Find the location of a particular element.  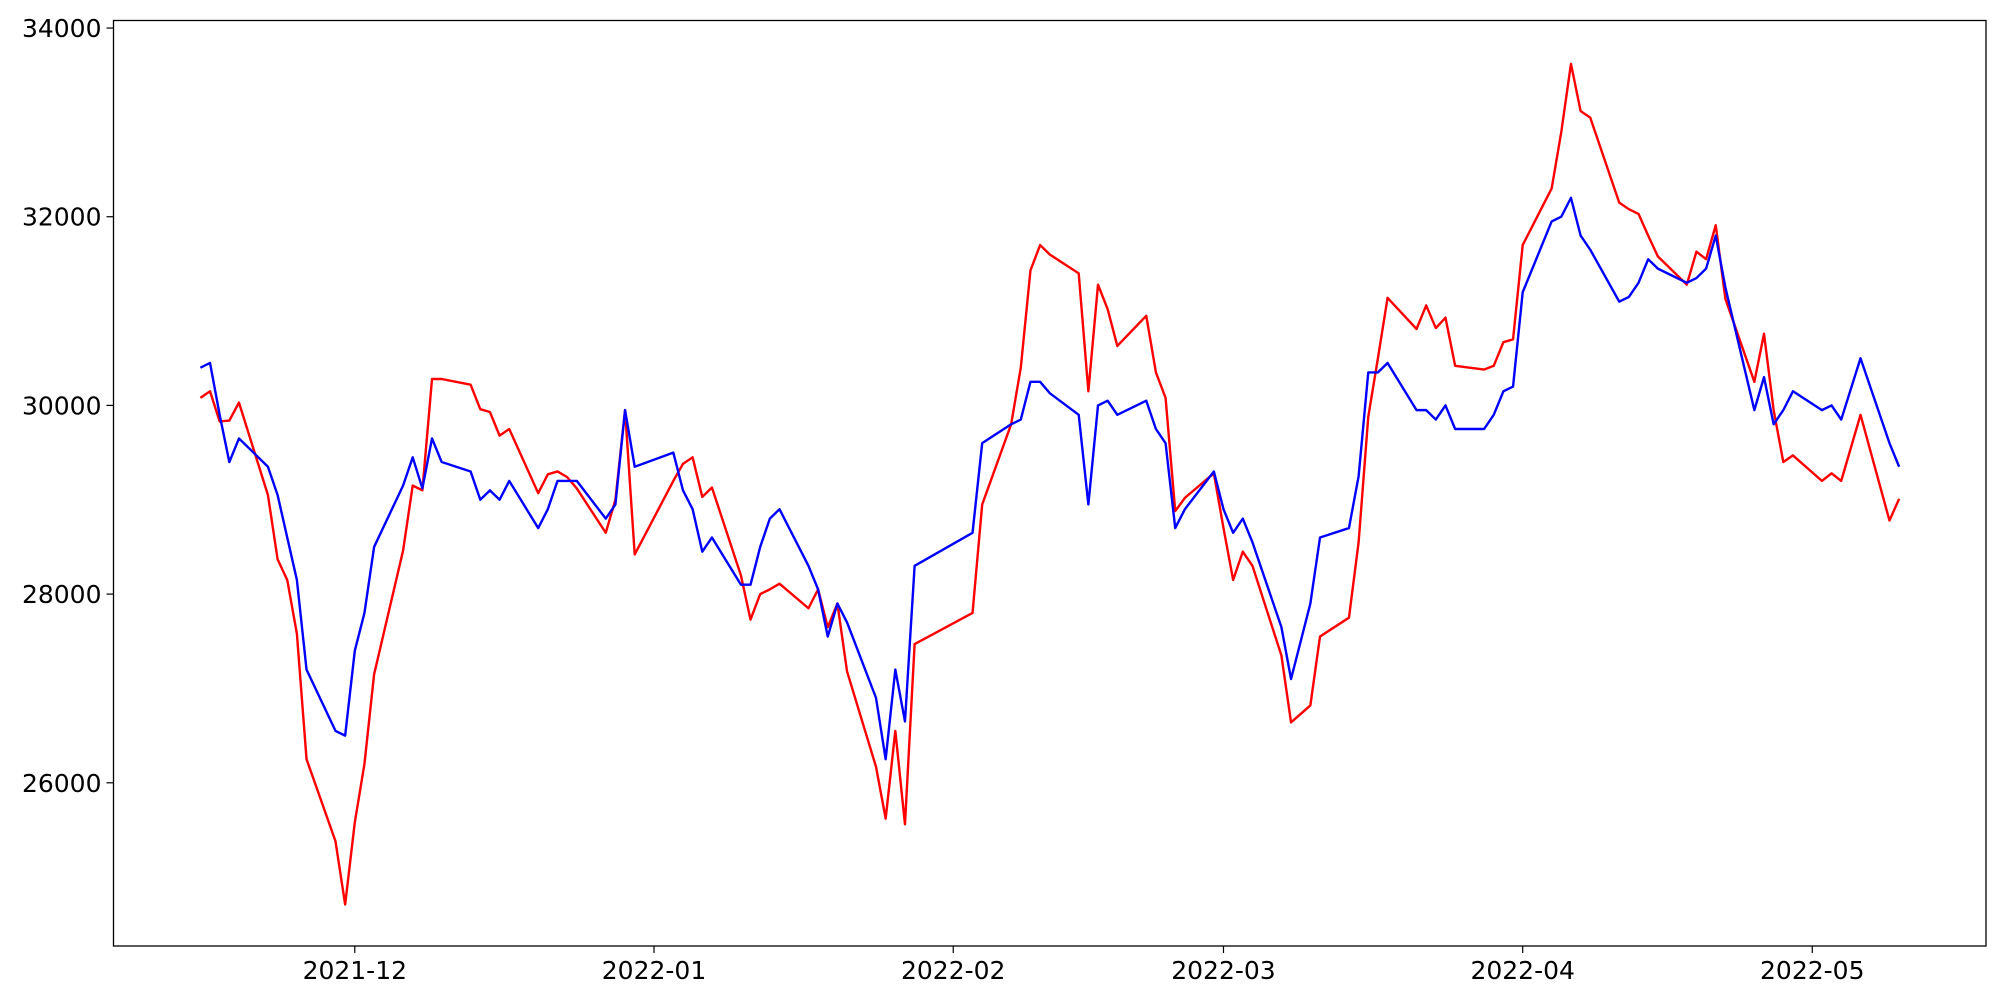

y-tick-label: 32000 is located at coordinates (62, 217).